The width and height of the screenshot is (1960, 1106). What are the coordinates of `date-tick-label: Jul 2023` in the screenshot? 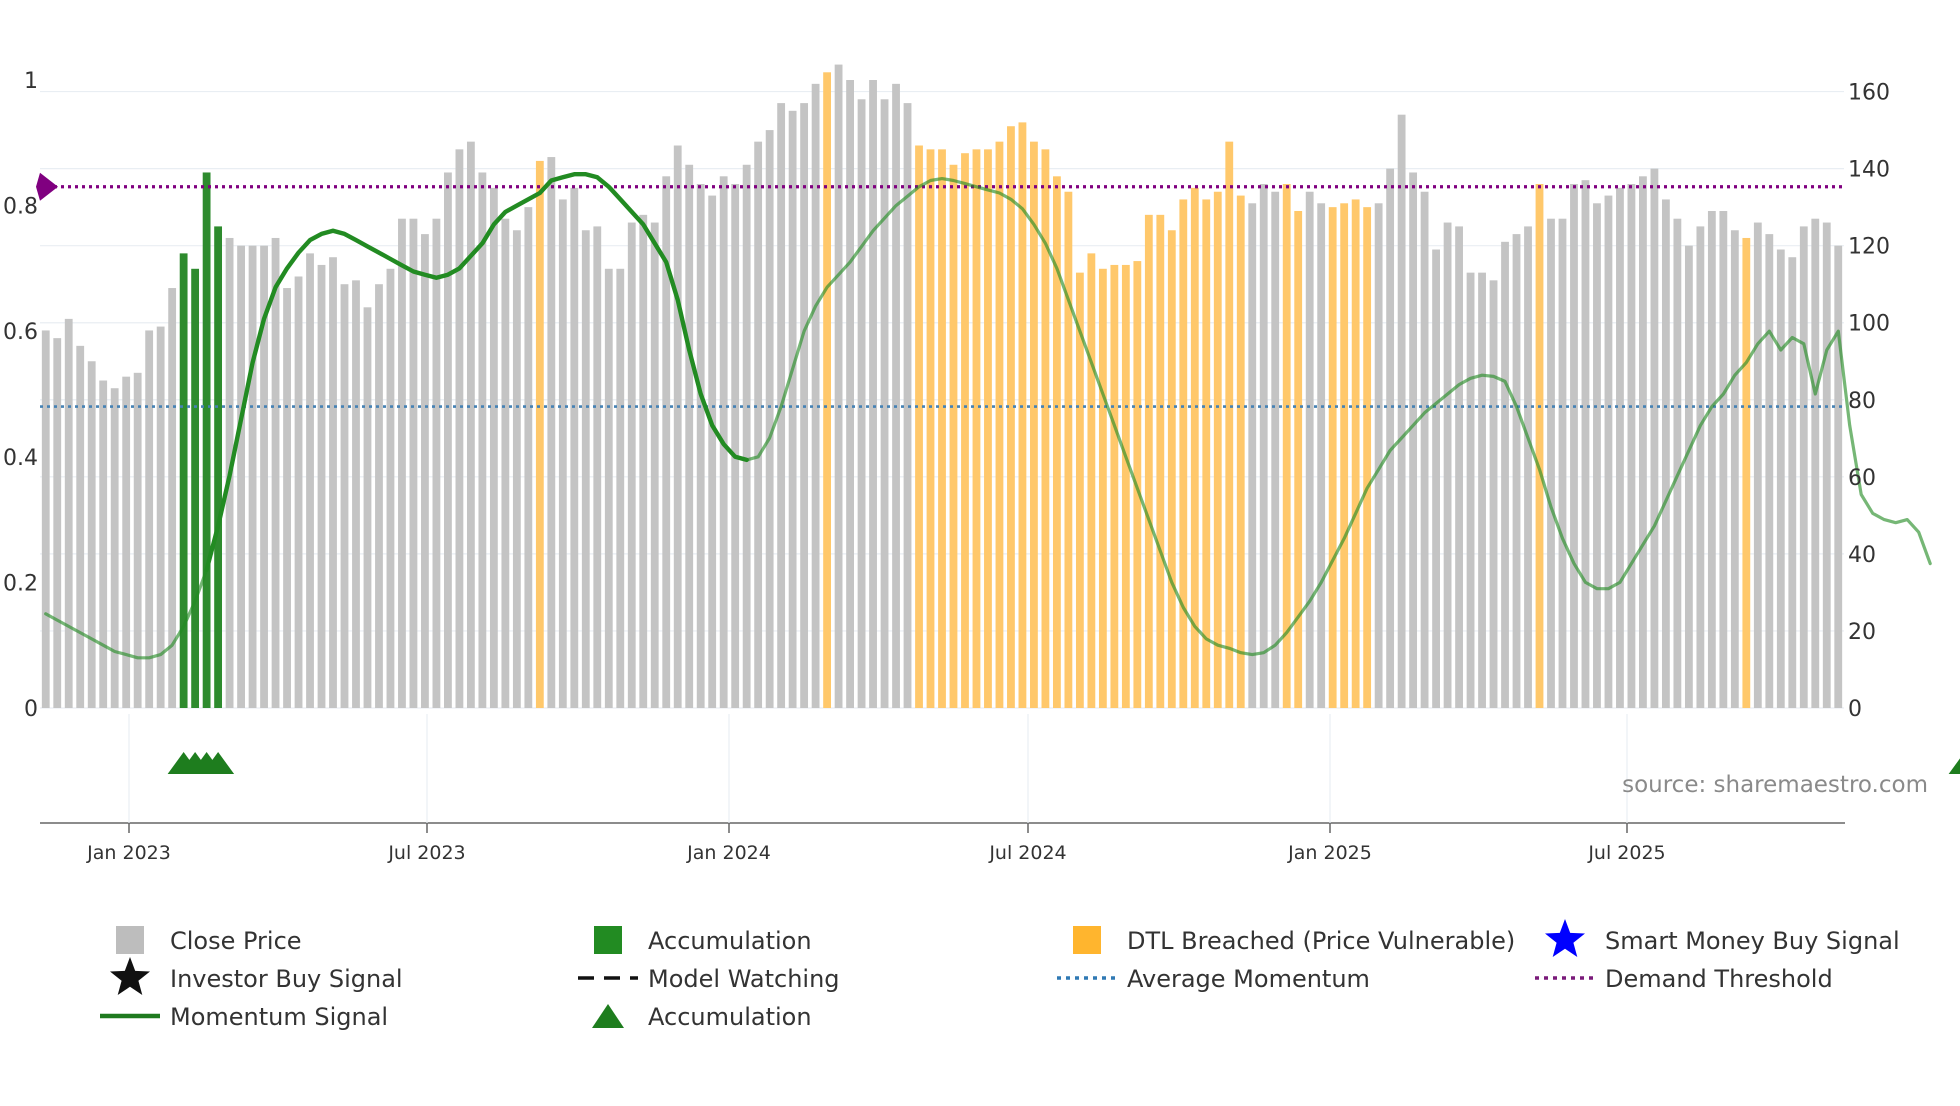 It's located at (426, 853).